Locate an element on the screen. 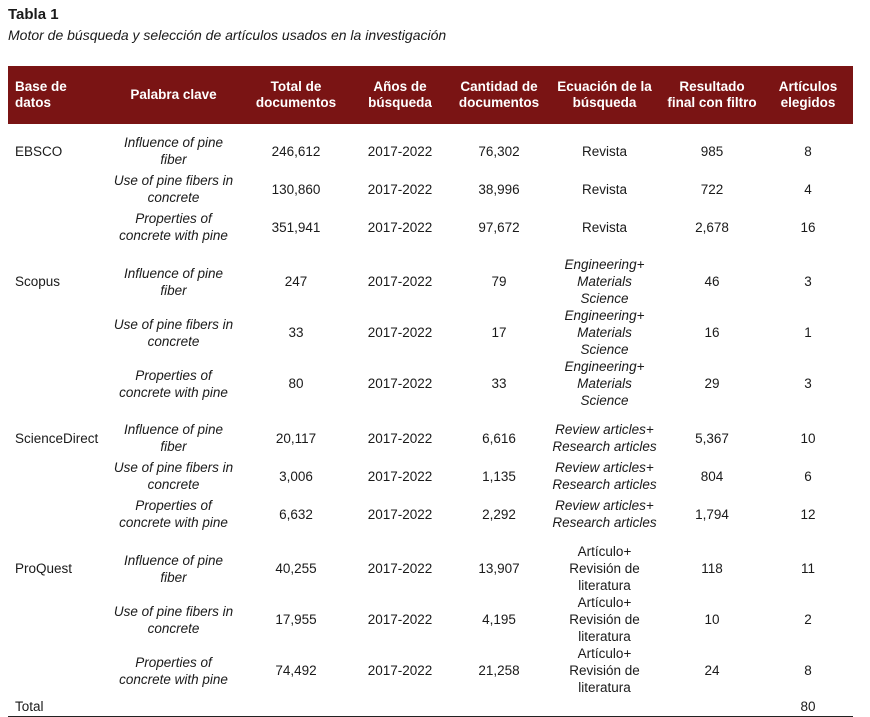  cell-total-docs: 130,860 is located at coordinates (296, 189).